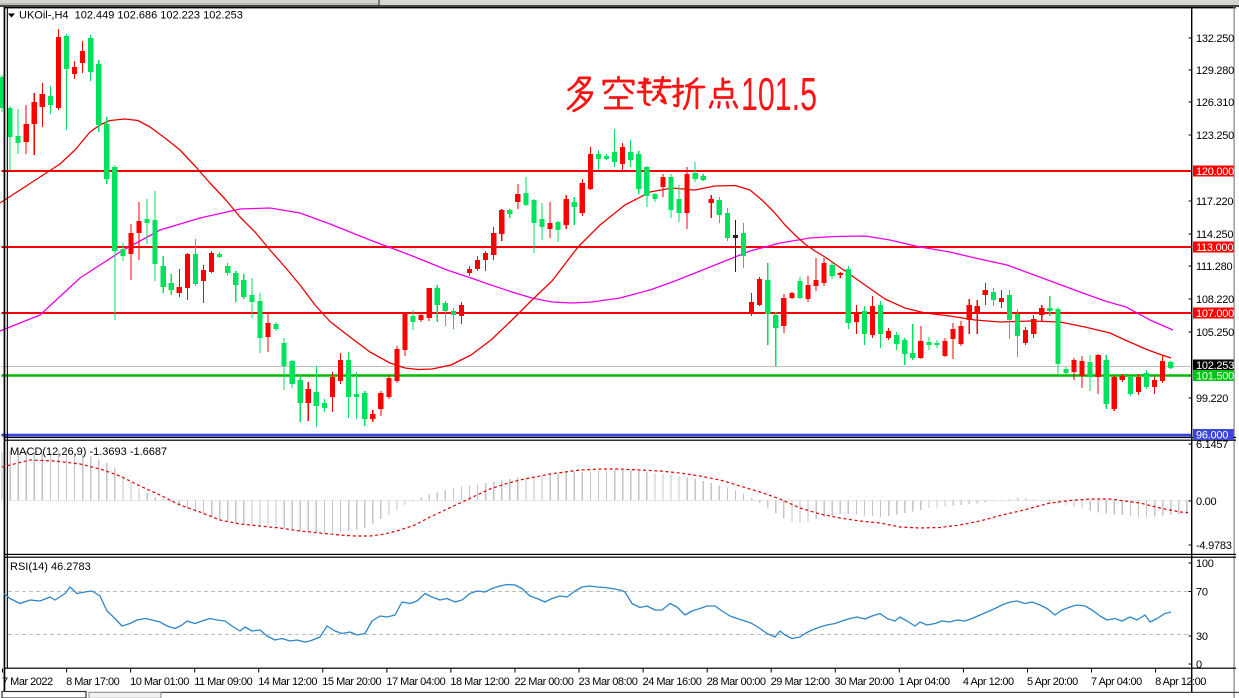 The height and width of the screenshot is (698, 1239). I want to click on svg-text: 105.250, so click(1215, 333).